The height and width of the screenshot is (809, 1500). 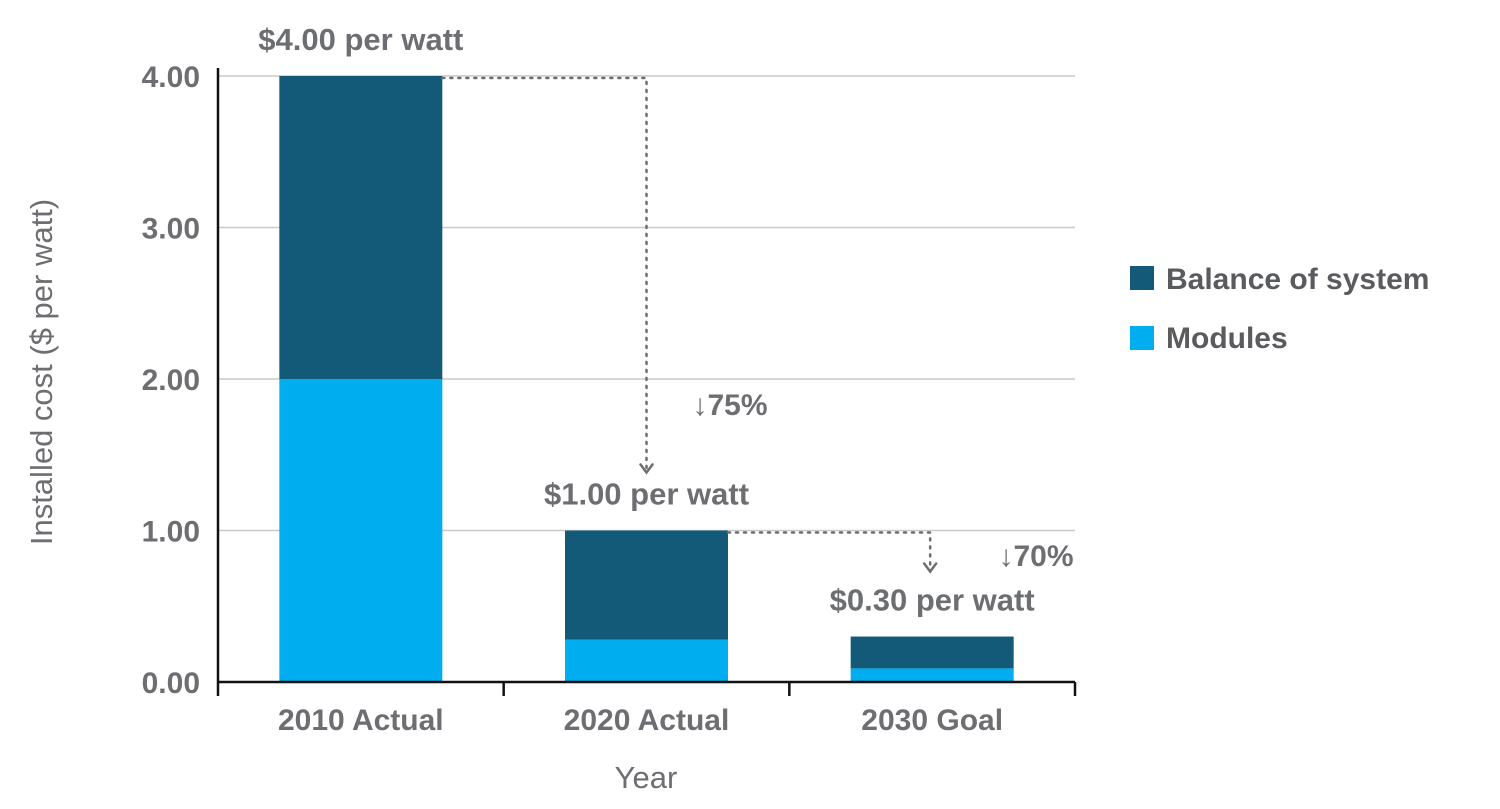 I want to click on x-tick-label: 2010 Actual, so click(x=361, y=720).